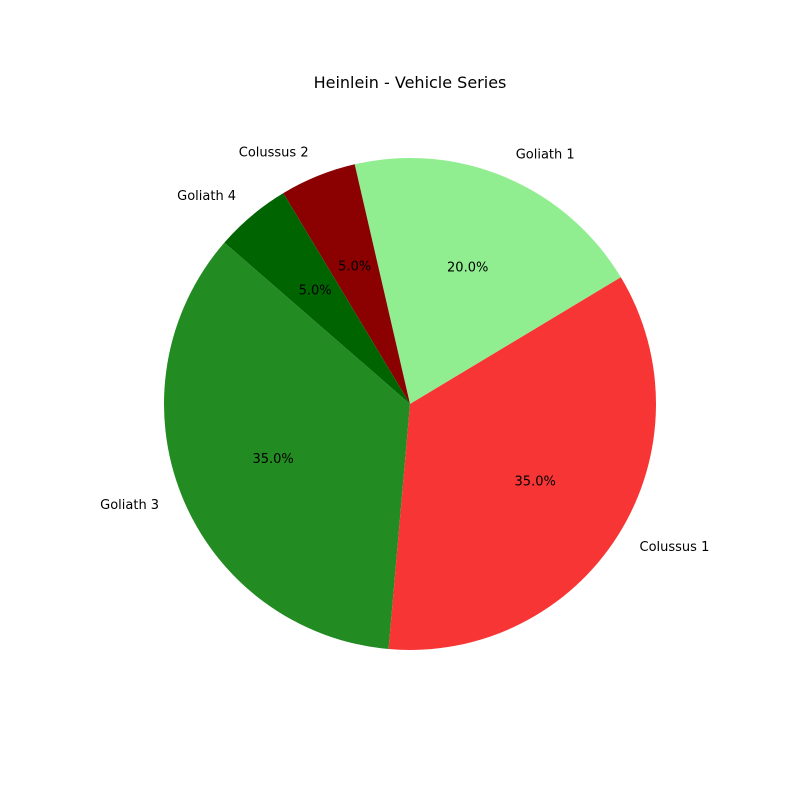 Image resolution: width=800 pixels, height=800 pixels. What do you see at coordinates (354, 267) in the screenshot?
I see `slice-percent-colussus-2: 5.0%` at bounding box center [354, 267].